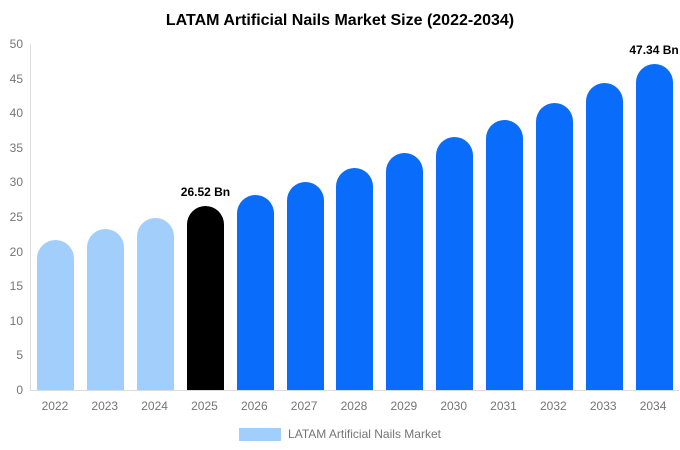 This screenshot has height=450, width=680. I want to click on bar-column-2034: 47.34 Bn, so click(654, 217).